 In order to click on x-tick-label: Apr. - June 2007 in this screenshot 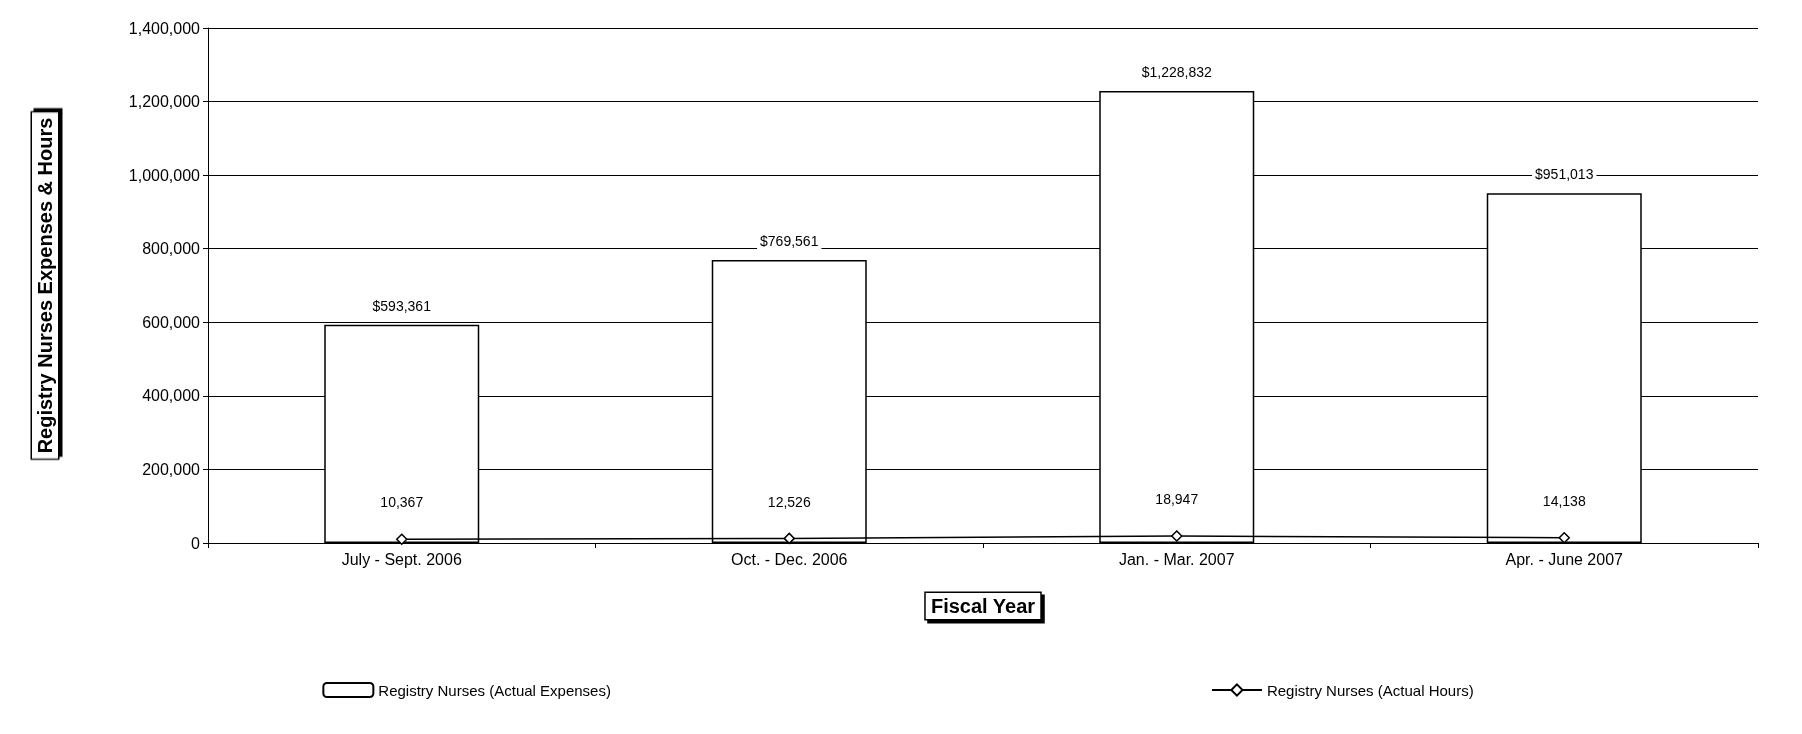, I will do `click(1564, 559)`.